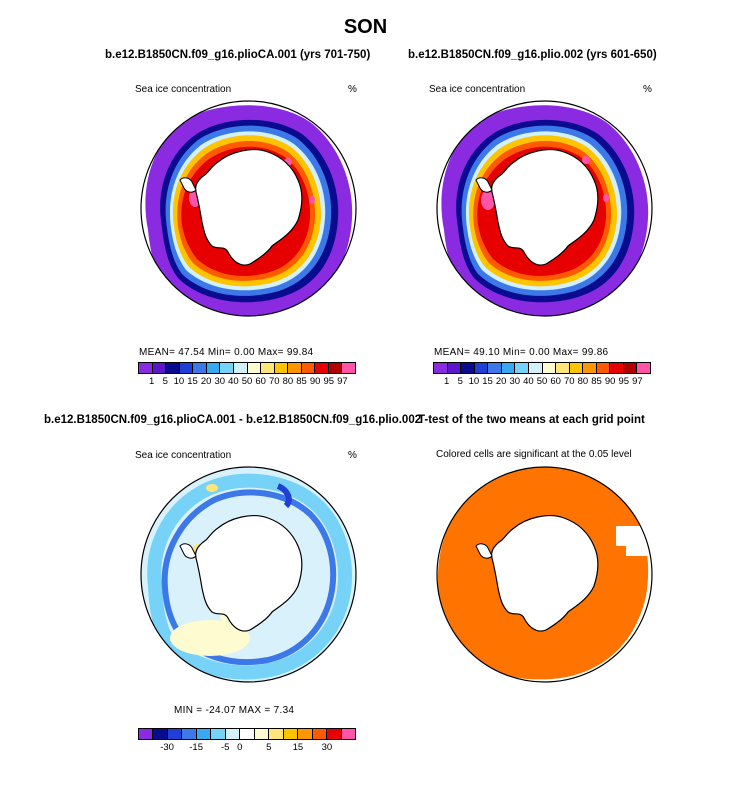  Describe the element at coordinates (234, 710) in the screenshot. I see `stats-bottom-left: MIN = -24.07 MAX = 7.34` at that location.